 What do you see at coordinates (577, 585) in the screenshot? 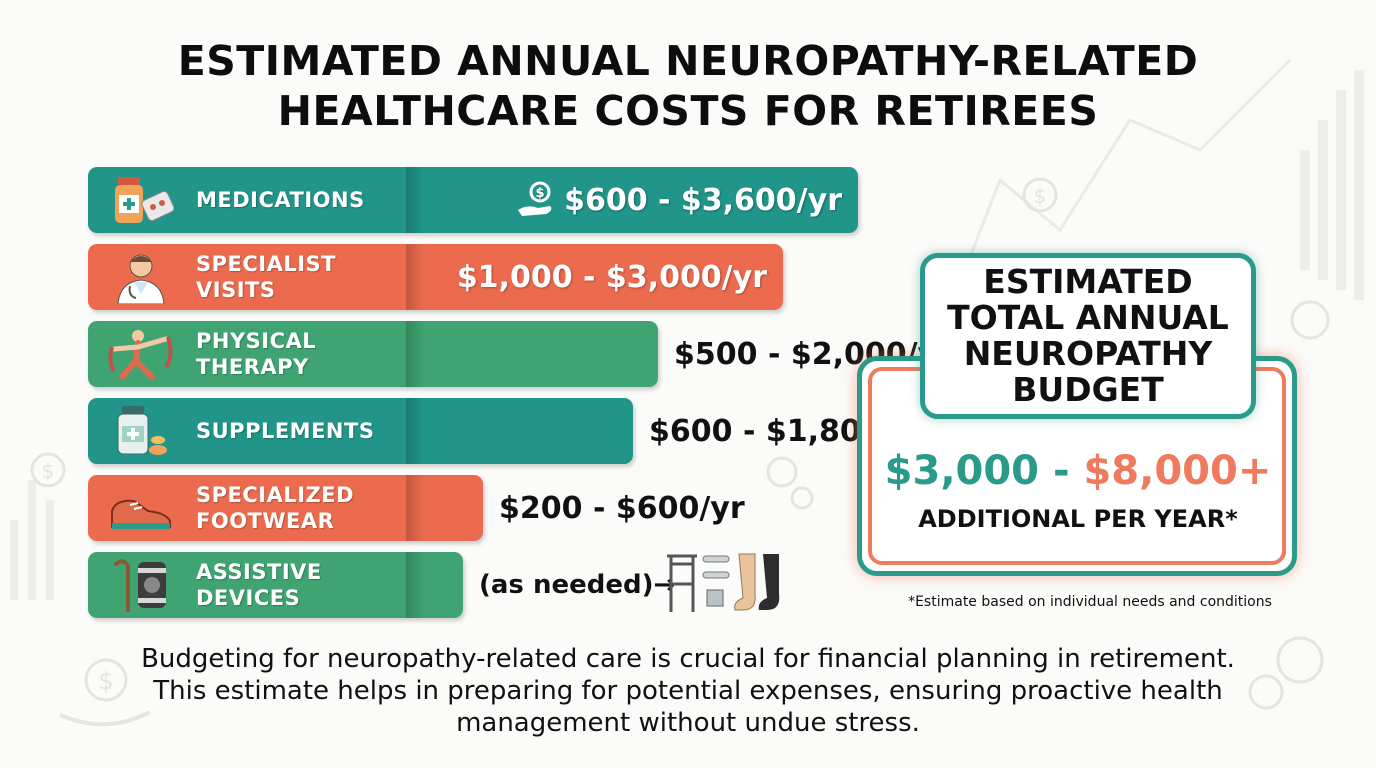
I see `value-label: (as needed)→` at bounding box center [577, 585].